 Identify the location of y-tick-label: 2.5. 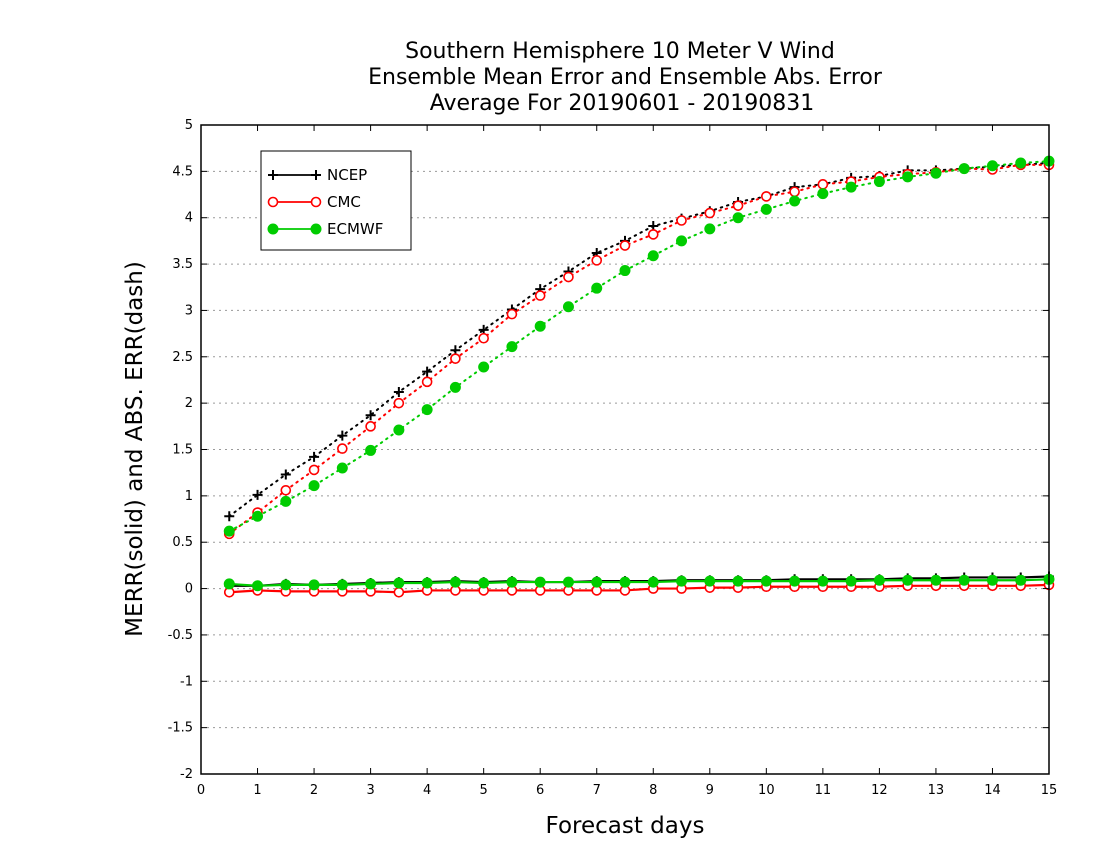
(182, 357).